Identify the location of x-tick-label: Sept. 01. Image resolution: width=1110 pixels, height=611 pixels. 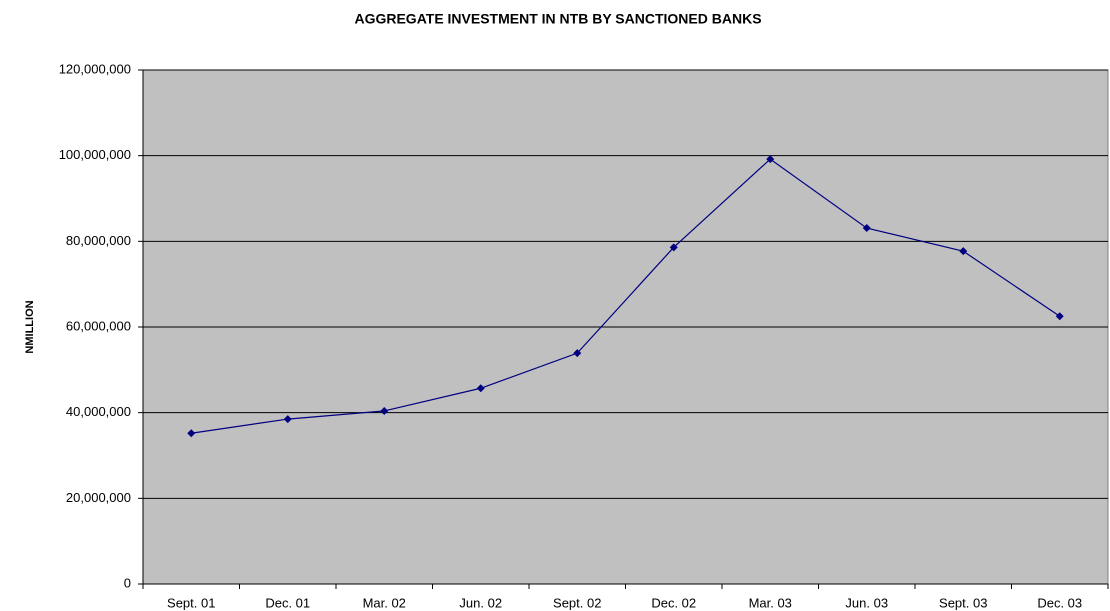
(191, 602).